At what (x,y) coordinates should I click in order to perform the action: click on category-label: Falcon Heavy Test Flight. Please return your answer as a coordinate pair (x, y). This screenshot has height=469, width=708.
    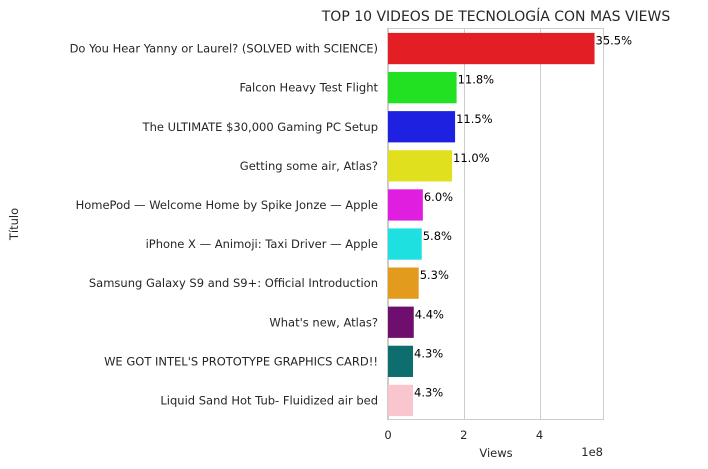
    Looking at the image, I should click on (308, 88).